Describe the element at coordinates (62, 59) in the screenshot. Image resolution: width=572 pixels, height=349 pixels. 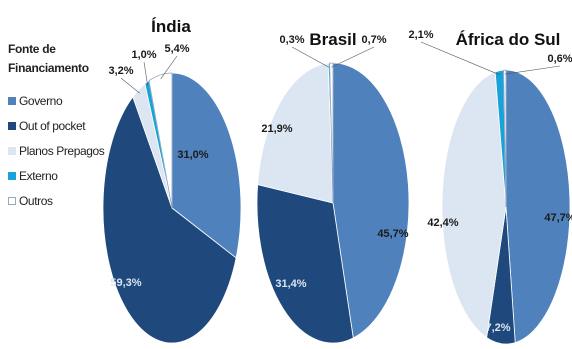
I see `legend-title: Fonte de Financiamento` at that location.